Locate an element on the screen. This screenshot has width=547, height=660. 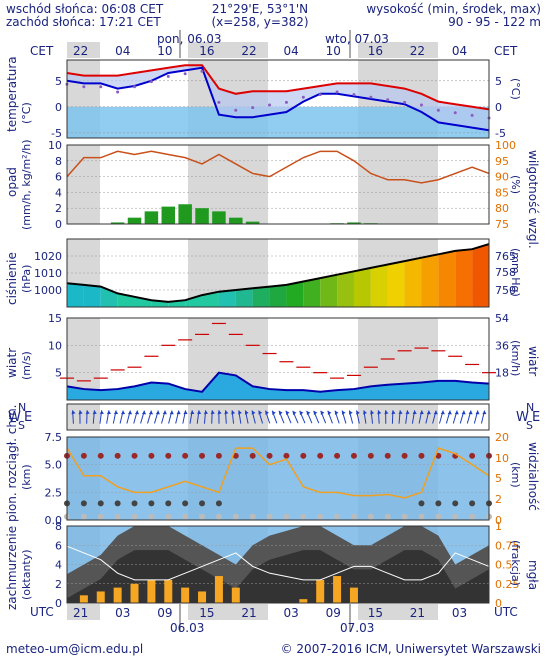
humidity-y2tick-1: 80 is located at coordinates (502, 208).